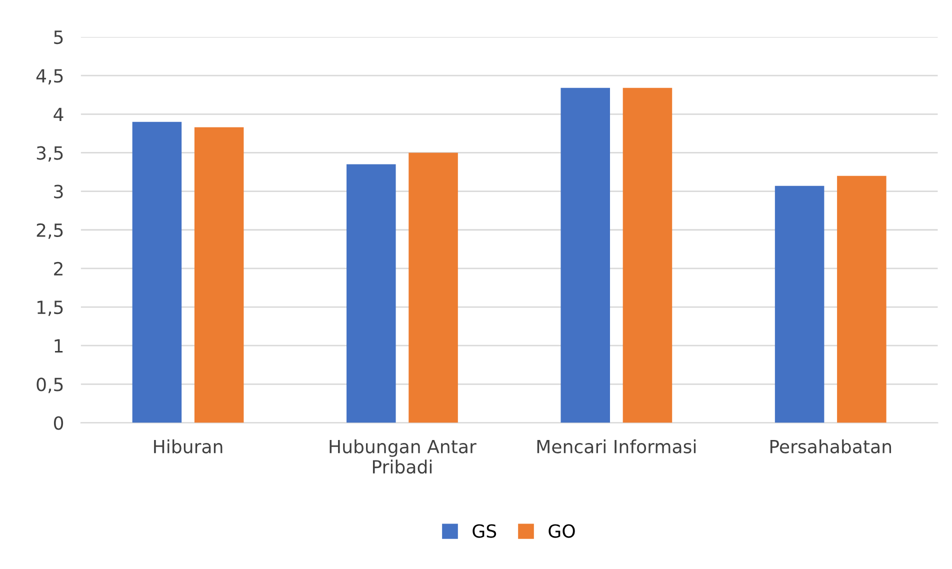  I want to click on x-tick-label: Hiburan, so click(188, 446).